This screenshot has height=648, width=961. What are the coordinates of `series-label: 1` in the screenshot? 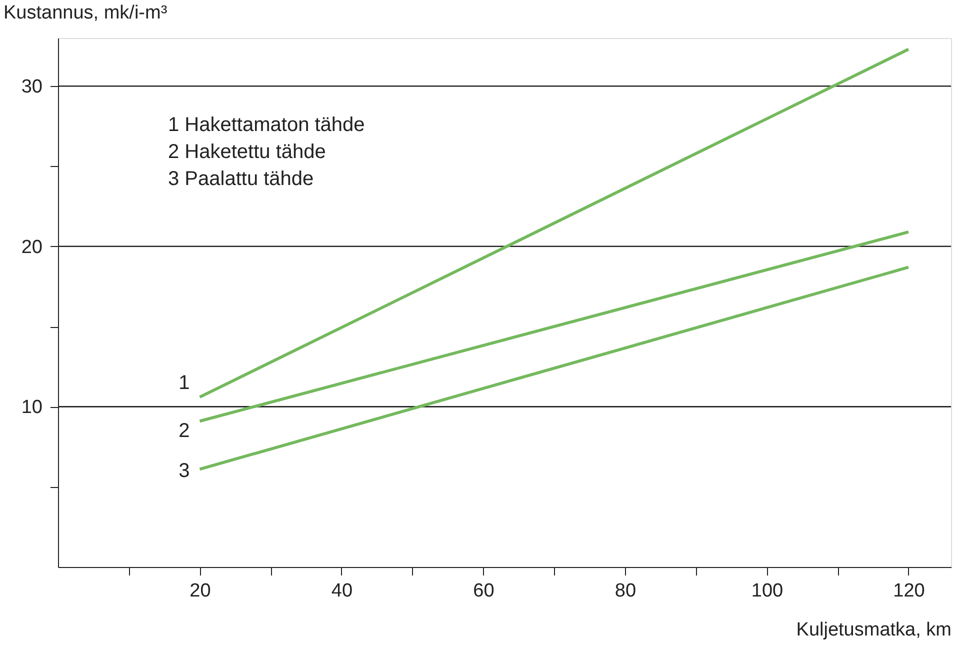 It's located at (184, 383).